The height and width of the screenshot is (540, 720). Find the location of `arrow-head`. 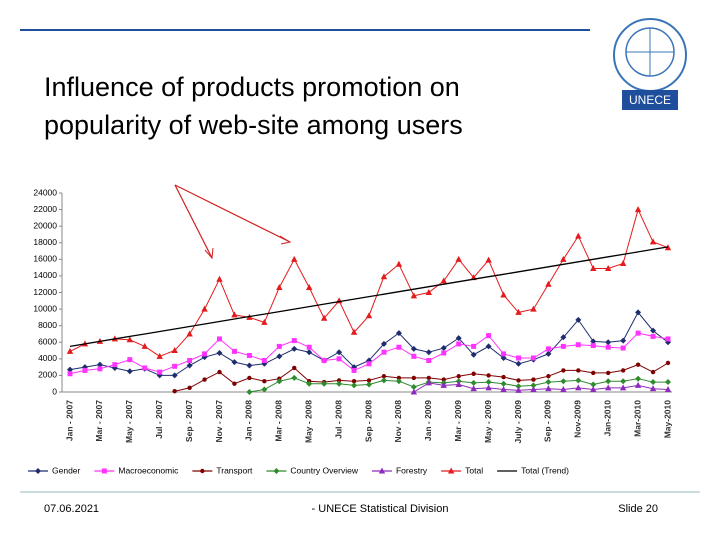

arrow-head is located at coordinates (209, 253).